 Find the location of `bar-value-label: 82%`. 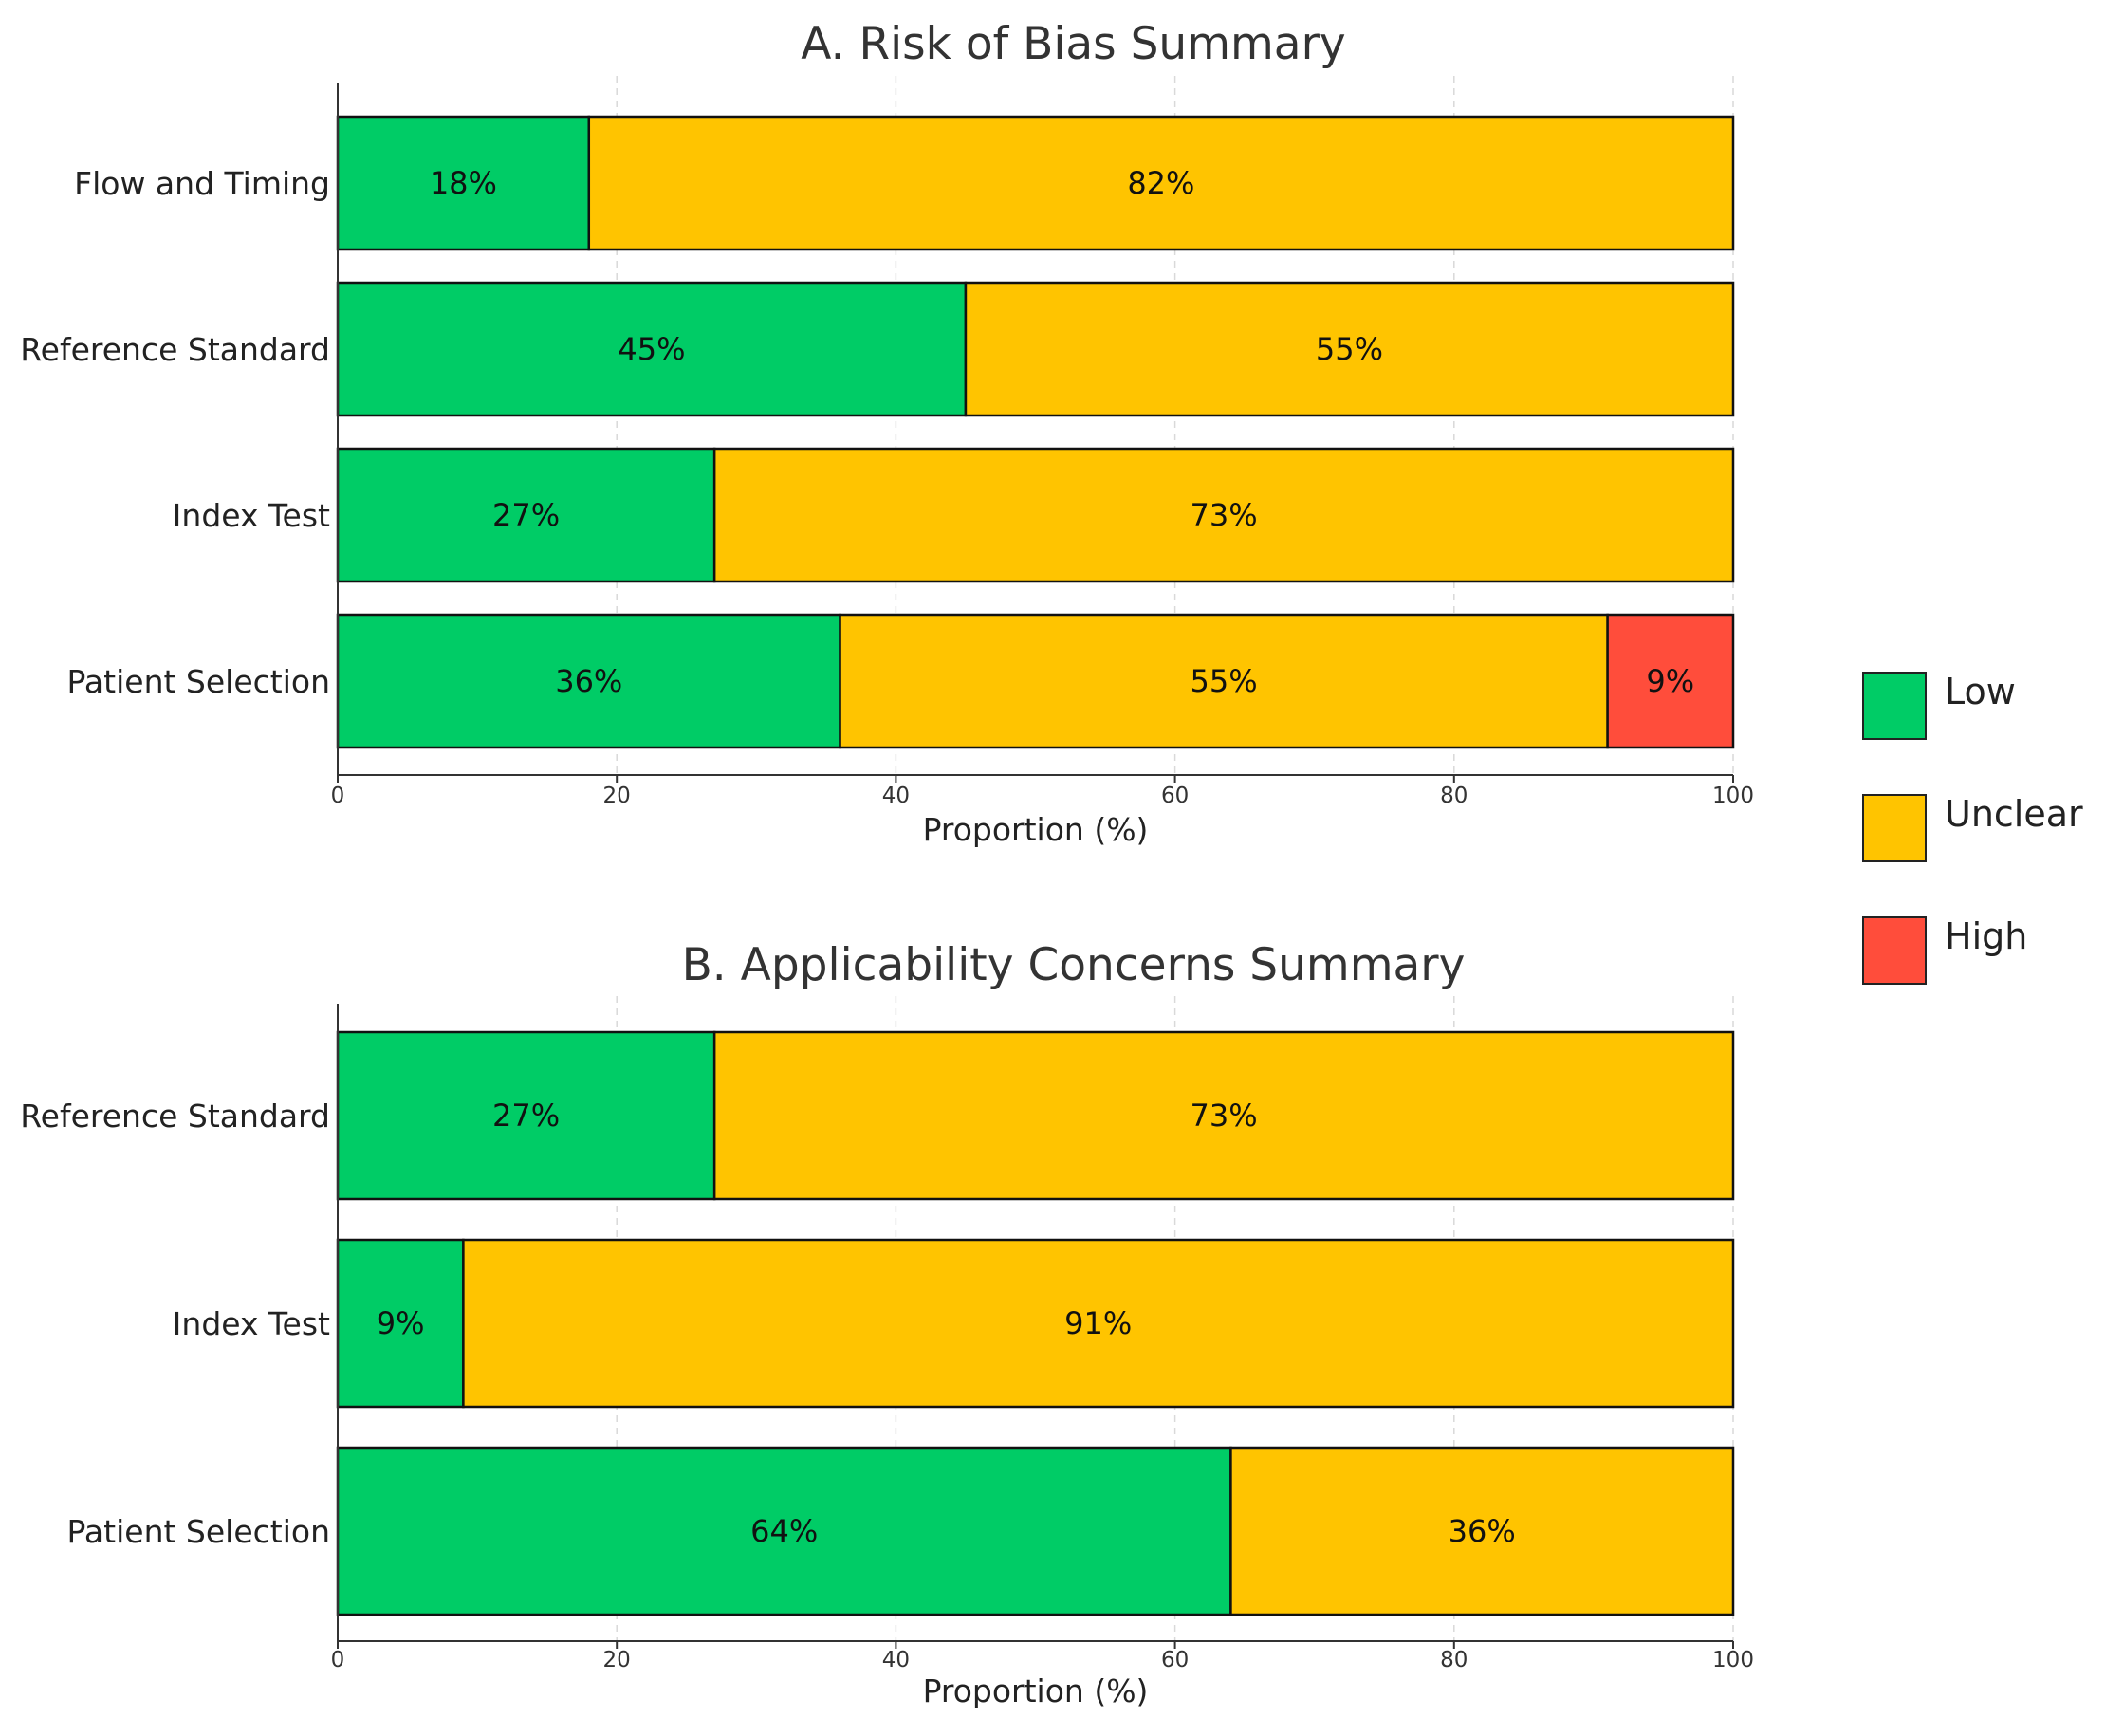

bar-value-label: 82% is located at coordinates (1161, 183).